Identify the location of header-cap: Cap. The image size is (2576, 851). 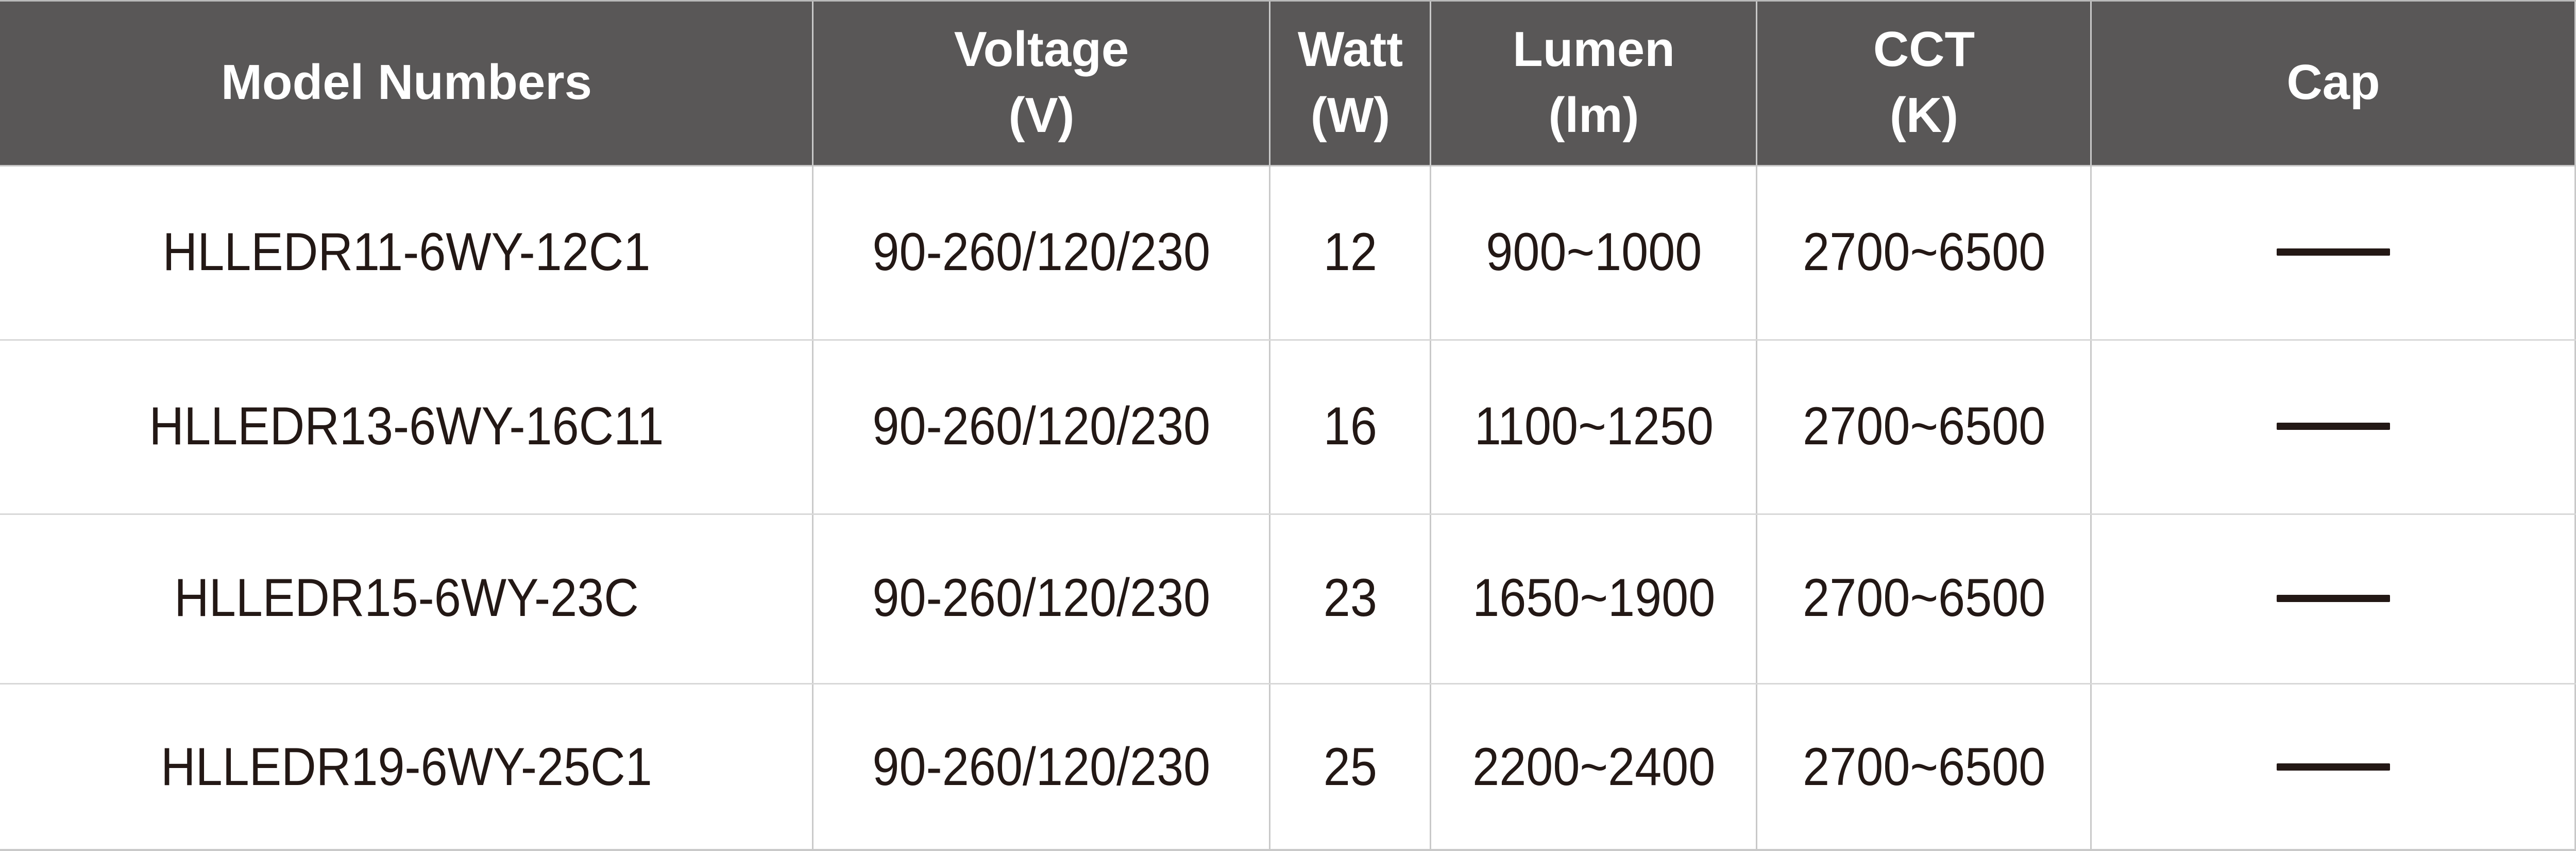
(2333, 82).